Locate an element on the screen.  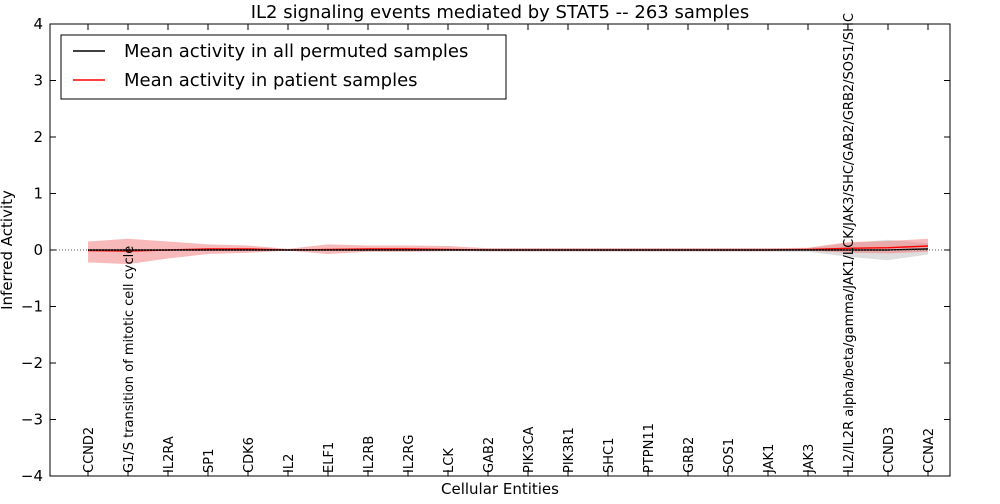
x-tick-label: JAK3 is located at coordinates (809, 459).